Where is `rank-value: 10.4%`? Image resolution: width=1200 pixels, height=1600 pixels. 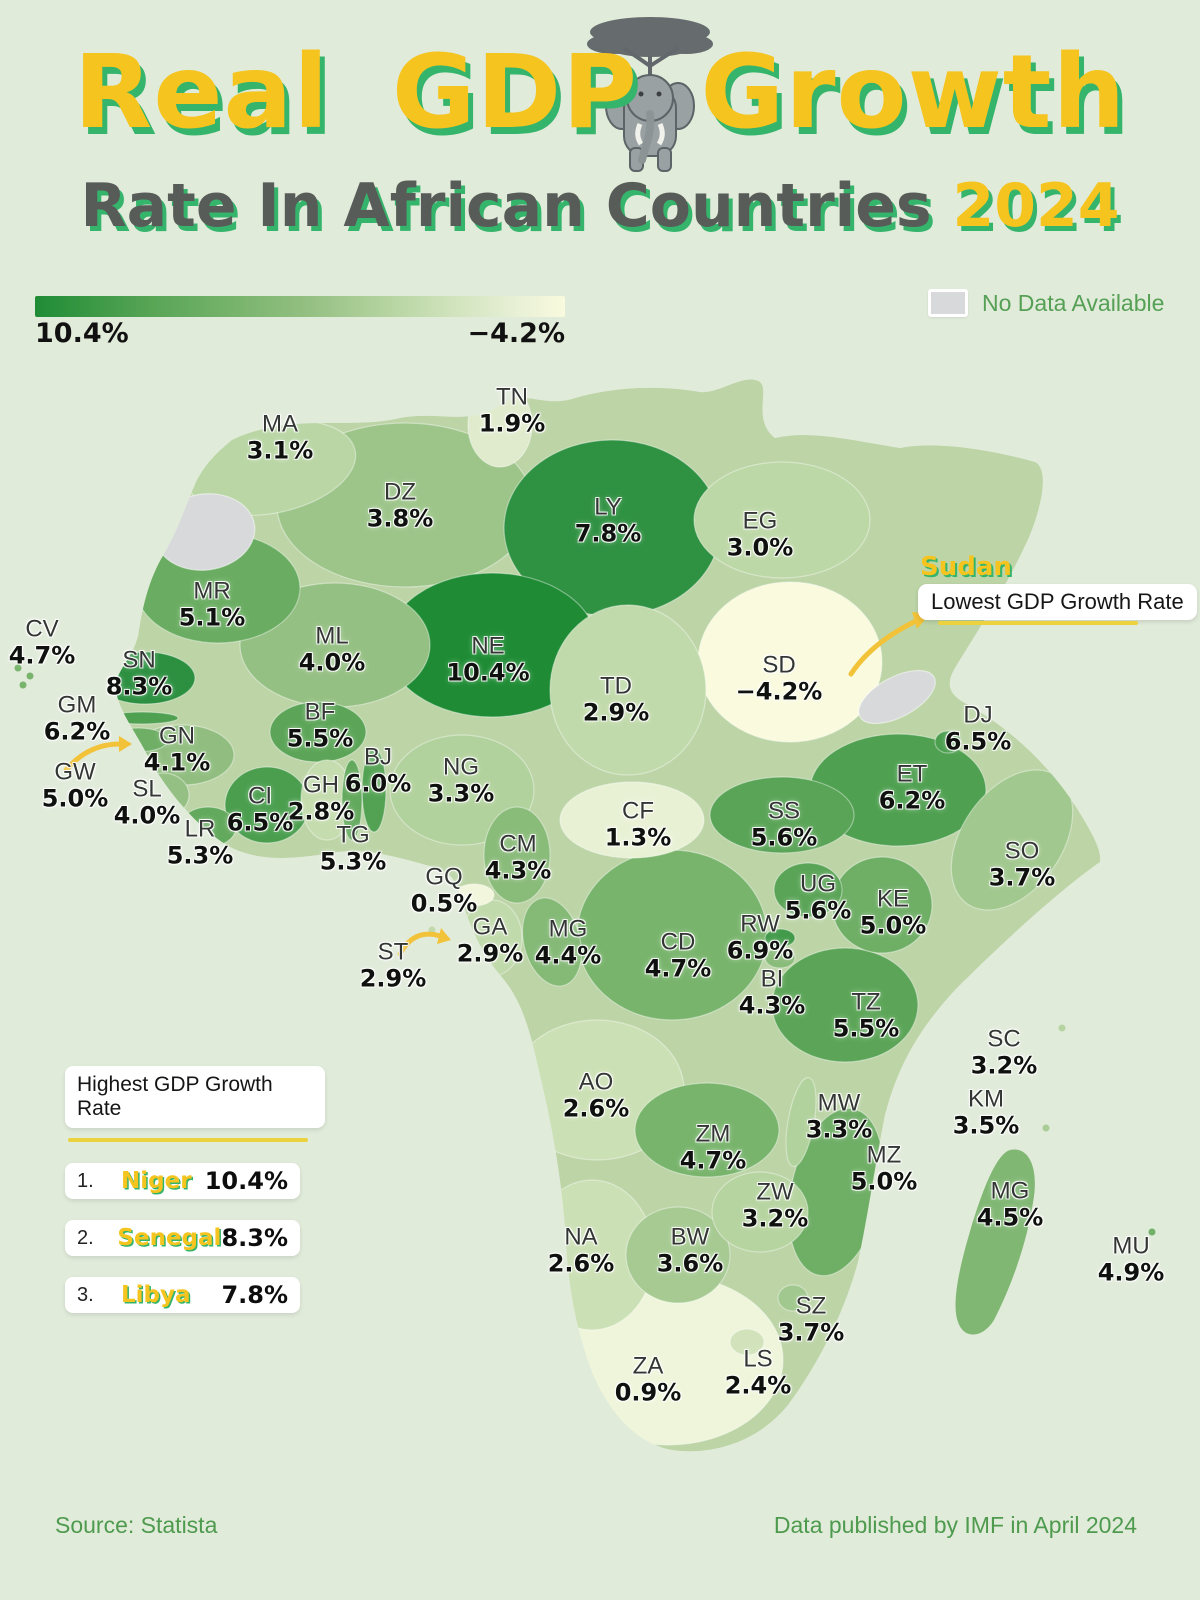 rank-value: 10.4% is located at coordinates (246, 1181).